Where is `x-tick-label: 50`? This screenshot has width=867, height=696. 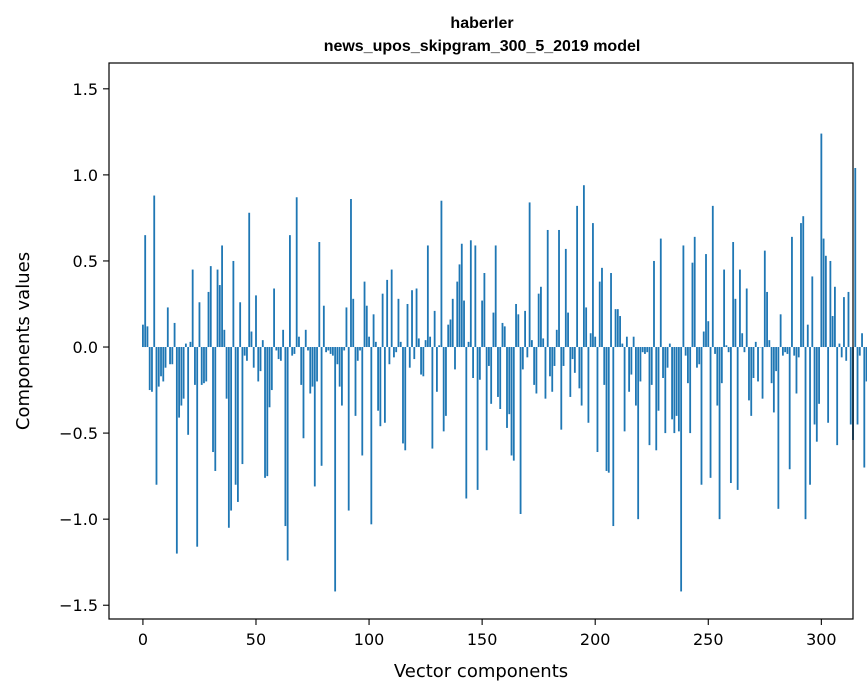
x-tick-label: 50 is located at coordinates (256, 639).